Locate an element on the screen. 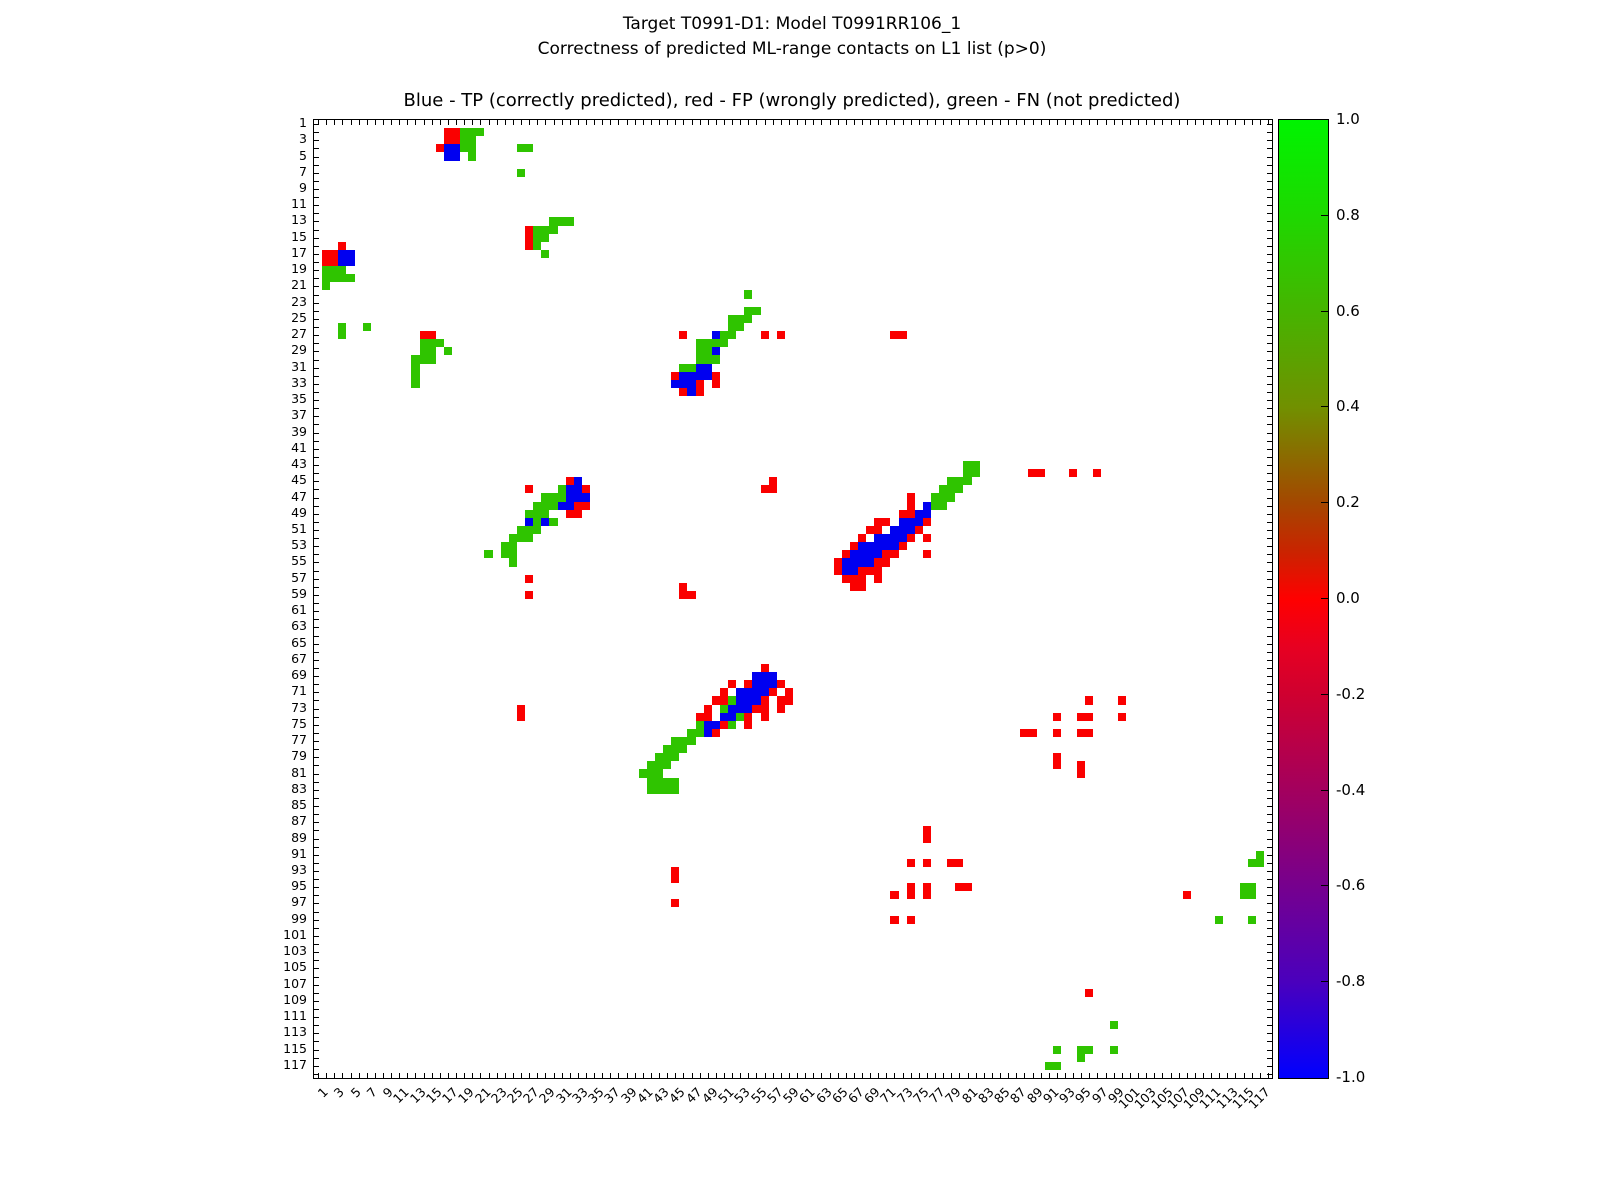 The height and width of the screenshot is (1200, 1600). y-tick-label: 63 is located at coordinates (299, 626).